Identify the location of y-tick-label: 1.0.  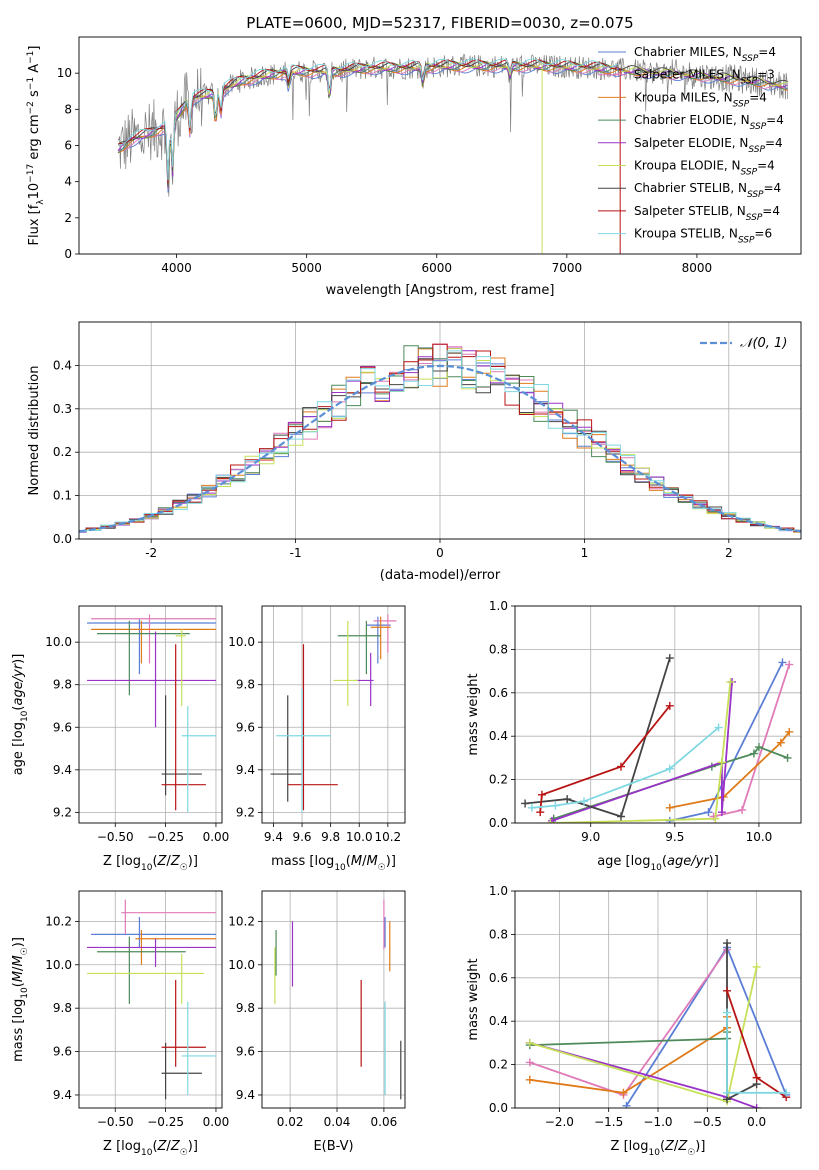
(498, 891).